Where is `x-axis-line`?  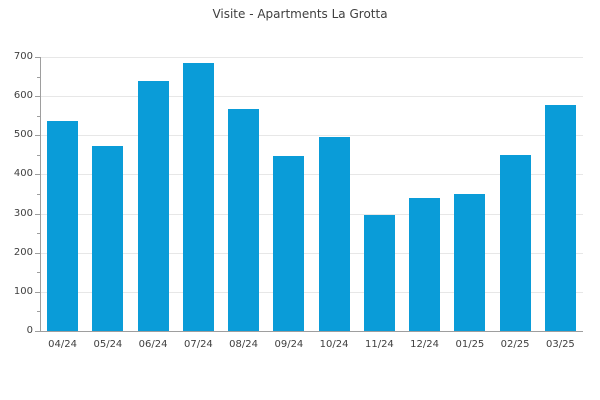
x-axis-line is located at coordinates (311, 331).